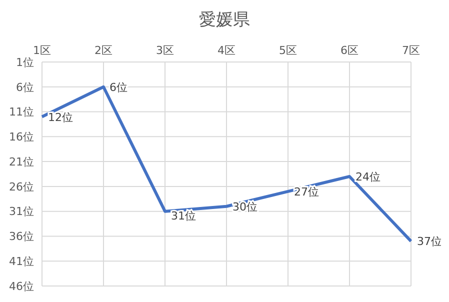  I want to click on x-tick-label: 3区, so click(165, 50).